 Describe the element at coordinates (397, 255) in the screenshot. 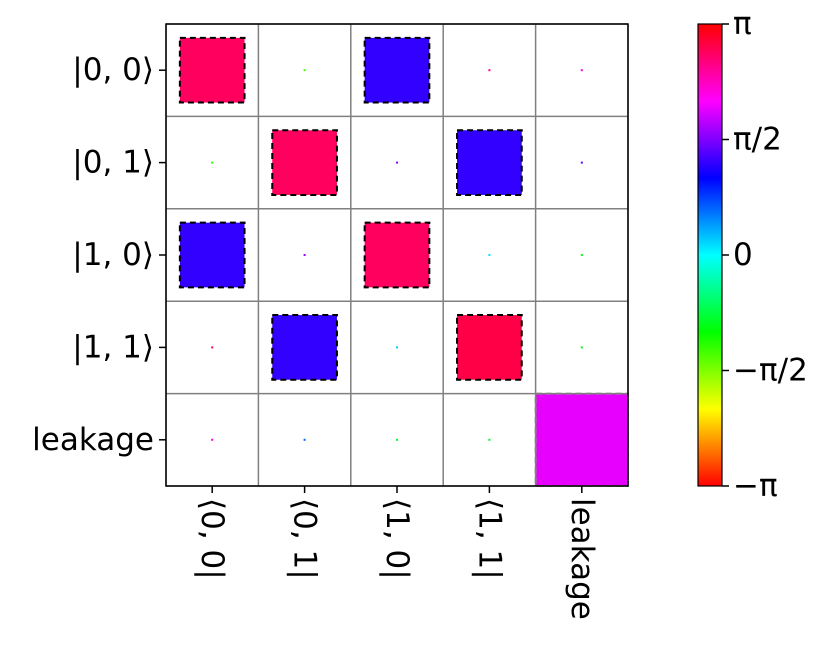

I see `cell-r2-c2` at that location.